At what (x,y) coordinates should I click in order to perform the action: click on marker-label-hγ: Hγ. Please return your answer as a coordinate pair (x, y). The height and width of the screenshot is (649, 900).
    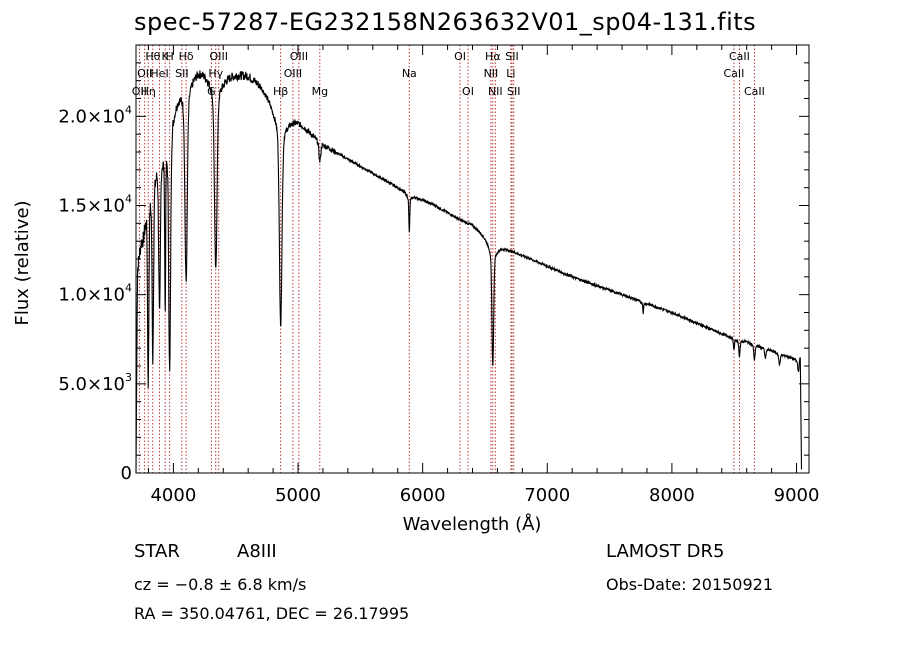
    Looking at the image, I should click on (215, 73).